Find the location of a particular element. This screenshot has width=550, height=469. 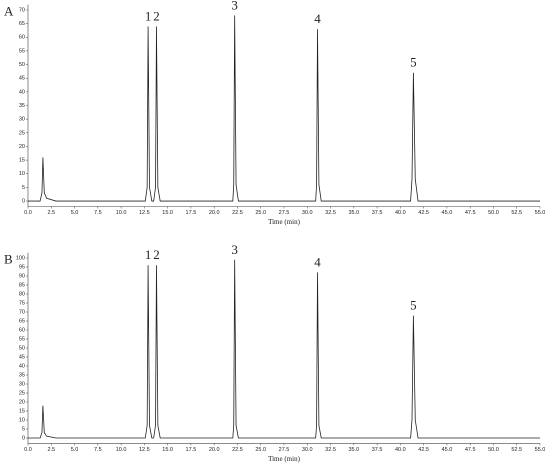

y-tick-label: 95 is located at coordinates (22, 267).